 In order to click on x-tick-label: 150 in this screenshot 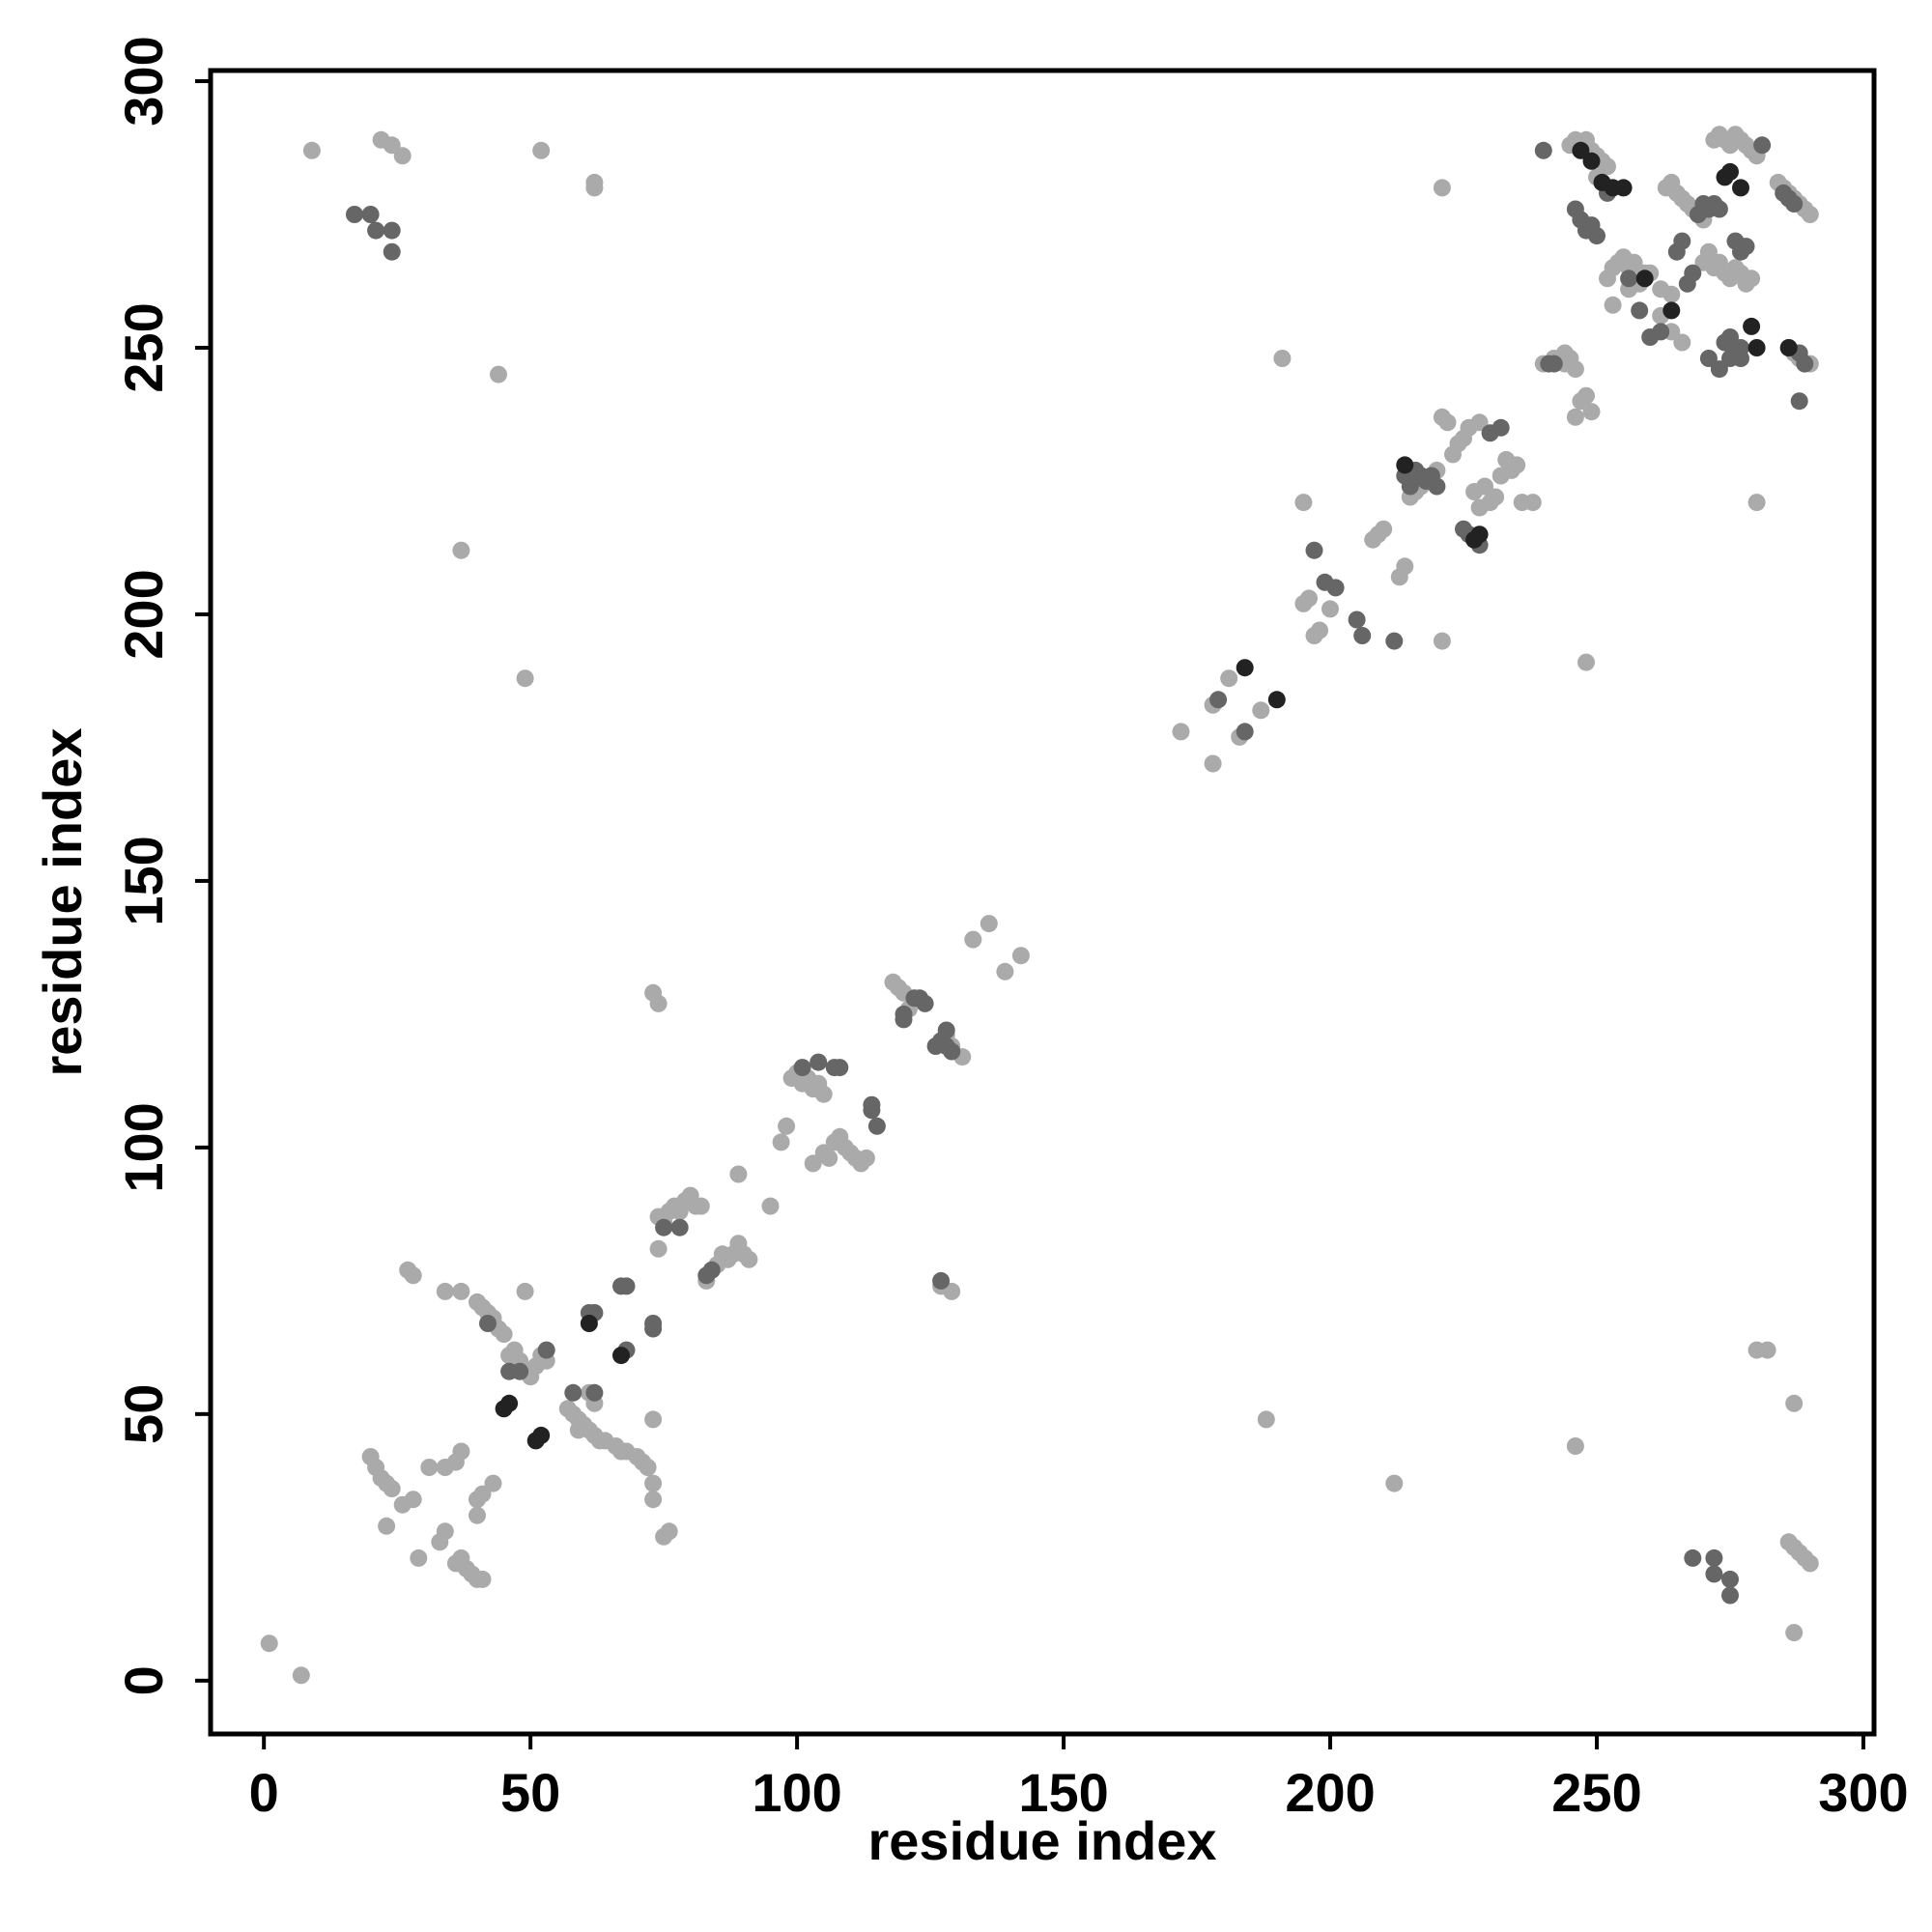, I will do `click(1063, 1792)`.